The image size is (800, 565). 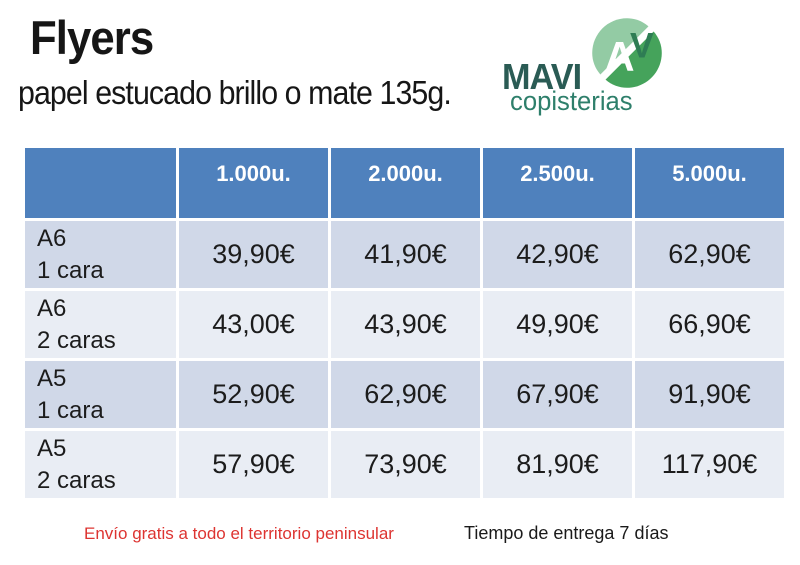 I want to click on price-cell: 91,90€, so click(x=709, y=394).